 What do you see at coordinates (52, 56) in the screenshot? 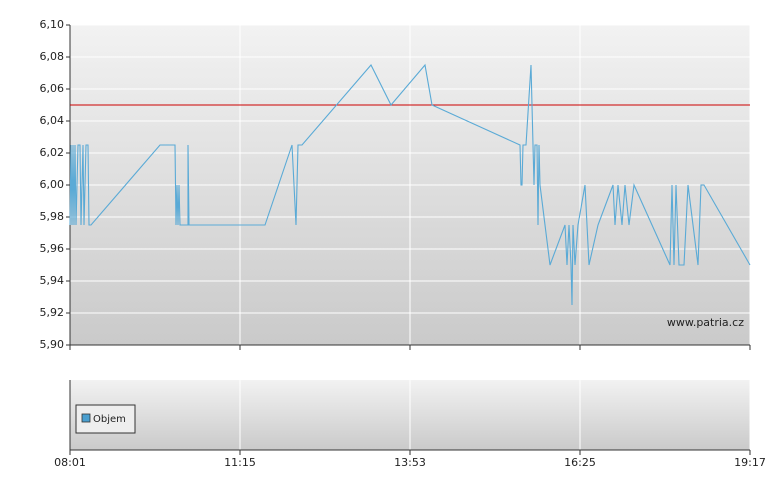
I see `y-tick-label: 6,08` at bounding box center [52, 56].